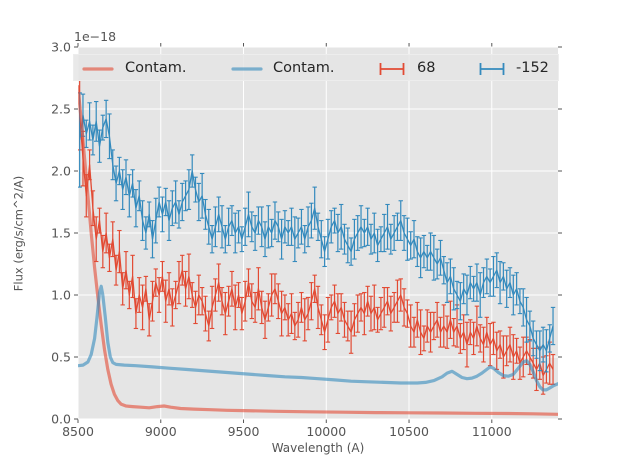 This screenshot has height=467, width=617. I want to click on y-tick-label: 0.5, so click(61, 357).